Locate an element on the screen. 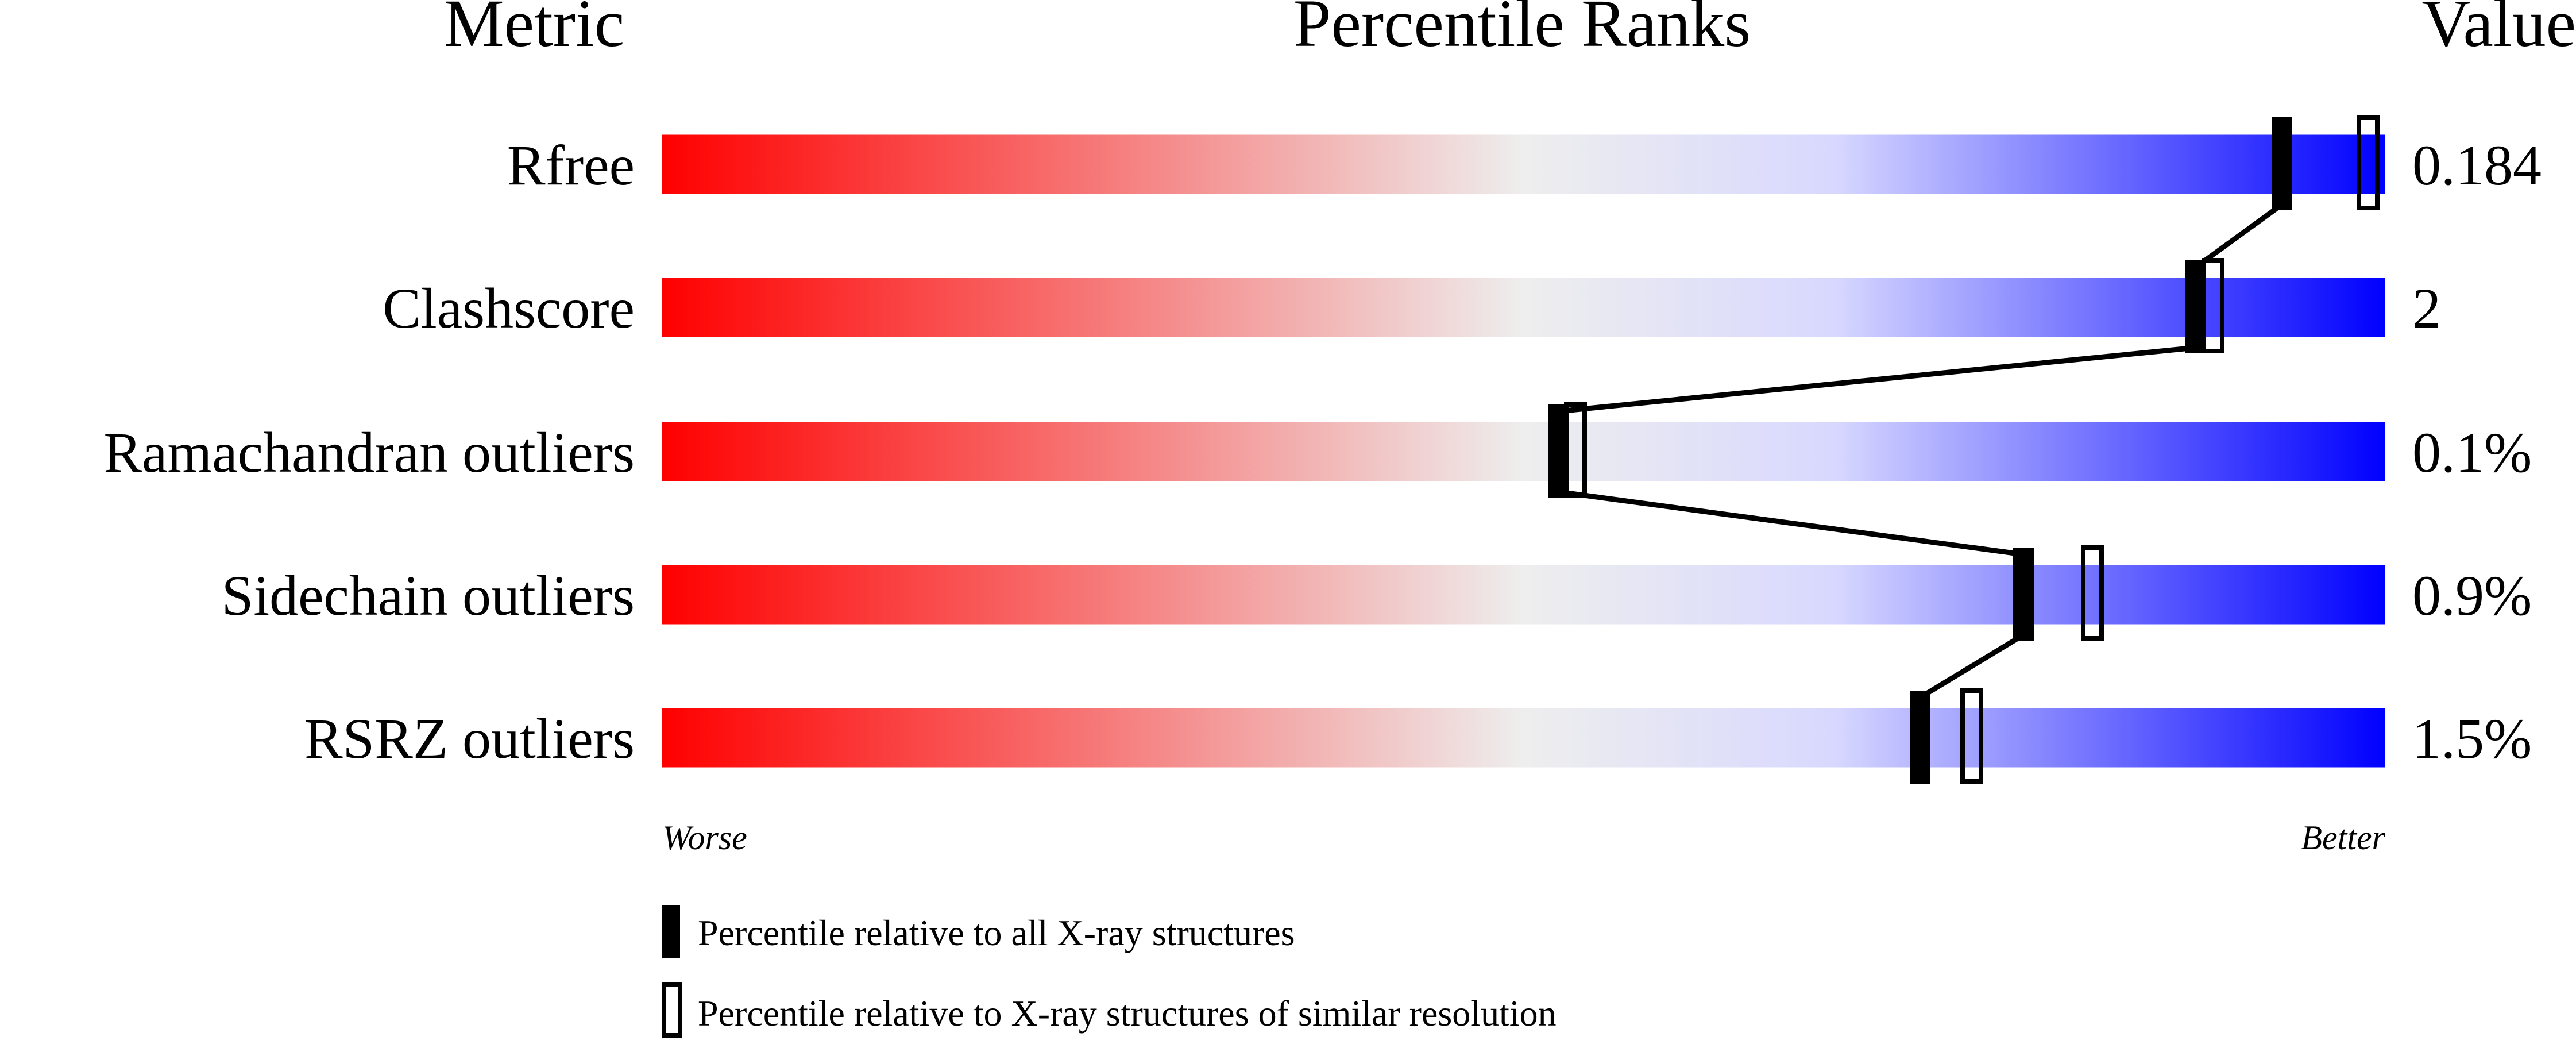 This screenshot has height=1048, width=2576. metric-value: 0.184 is located at coordinates (2477, 165).